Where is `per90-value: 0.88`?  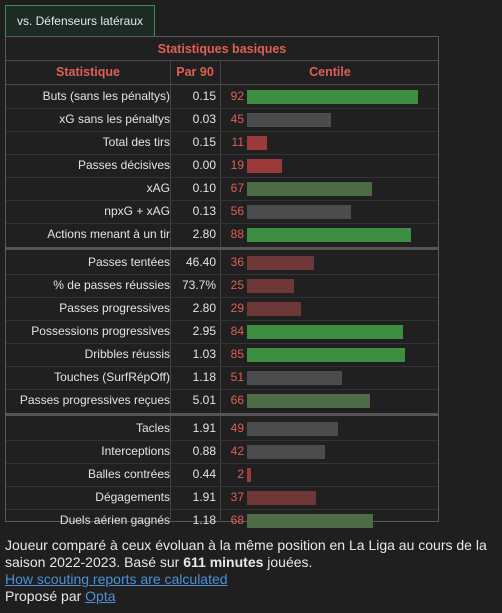
per90-value: 0.88 is located at coordinates (204, 451).